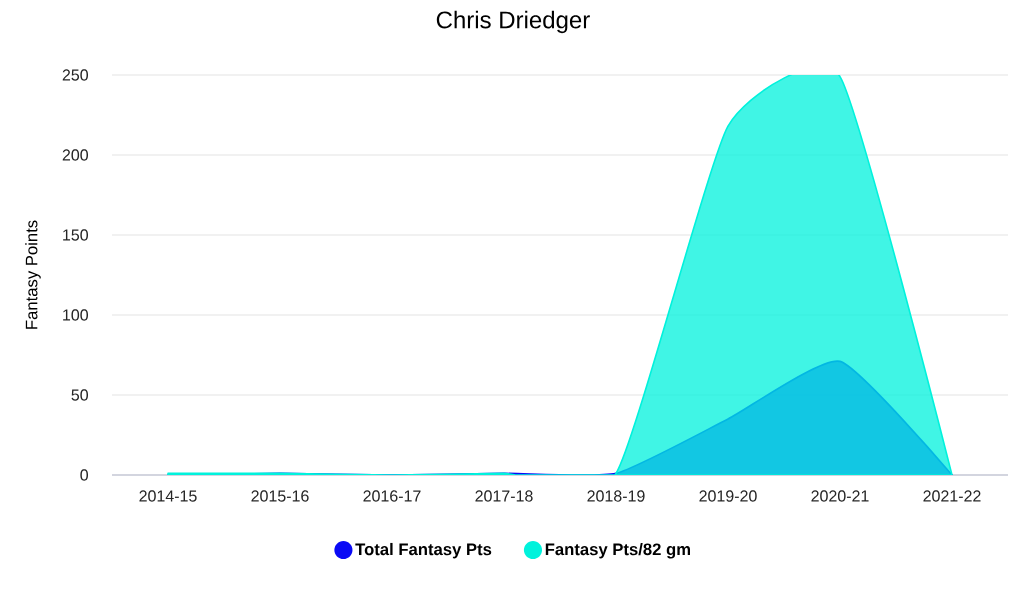  Describe the element at coordinates (513, 22) in the screenshot. I see `chart-title: Chris Driedger` at that location.